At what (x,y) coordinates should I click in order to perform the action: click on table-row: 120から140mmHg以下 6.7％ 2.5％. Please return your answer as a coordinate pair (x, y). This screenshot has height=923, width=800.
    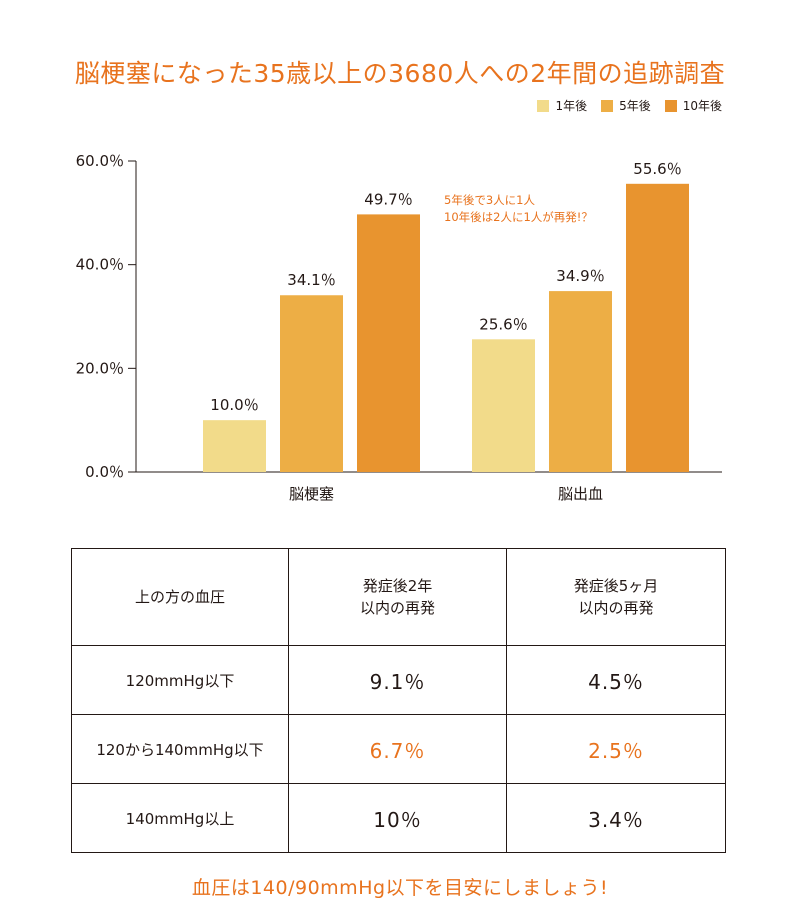
    Looking at the image, I should click on (398, 749).